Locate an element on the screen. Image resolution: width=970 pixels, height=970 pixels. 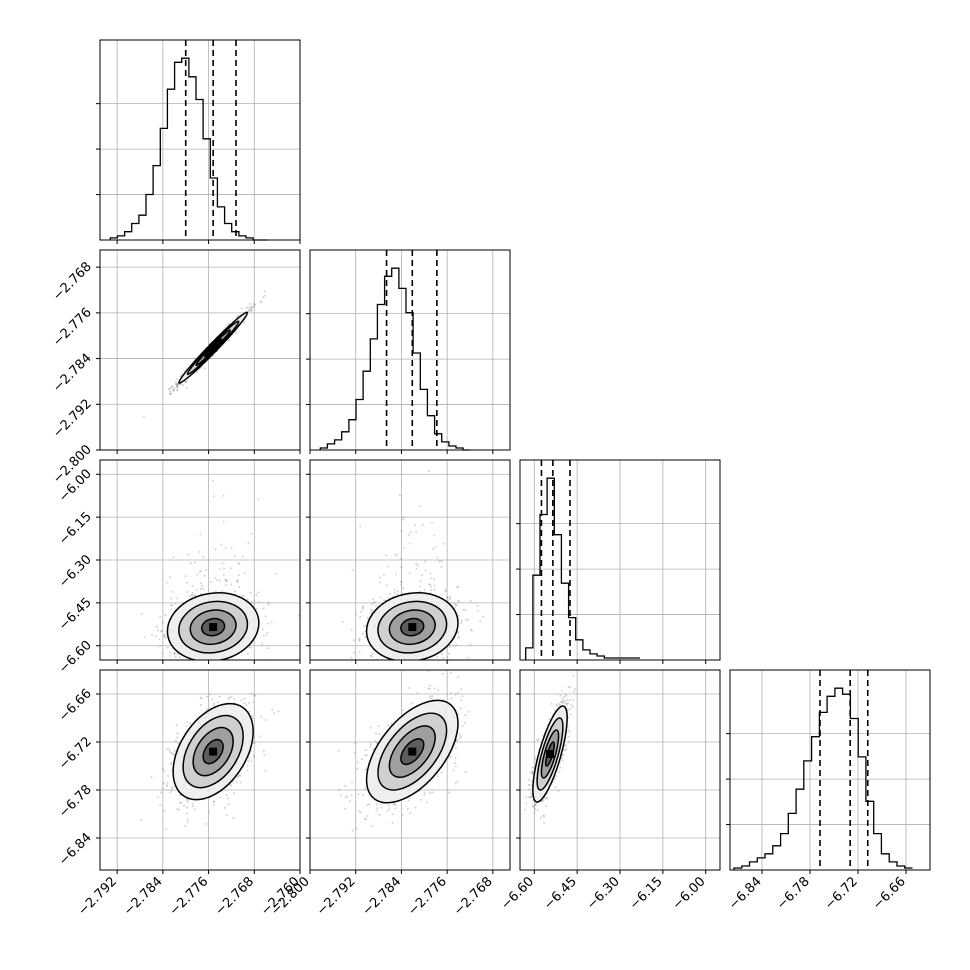
contour-line is located at coordinates (412, 752).